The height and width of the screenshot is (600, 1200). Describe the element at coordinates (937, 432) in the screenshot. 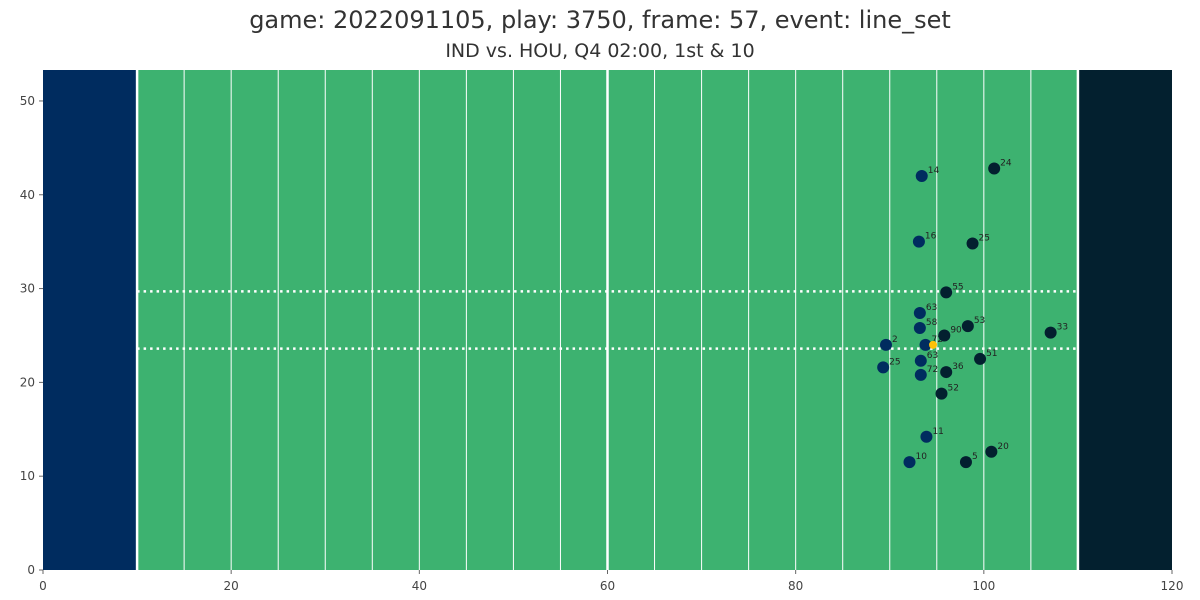

I see `jersey-number-label: 11` at that location.